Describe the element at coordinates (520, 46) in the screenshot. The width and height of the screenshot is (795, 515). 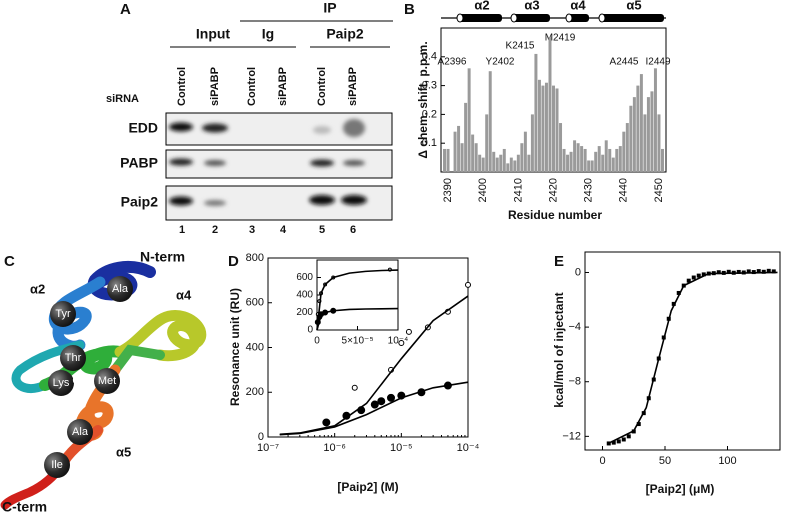
I see `annotation: K2415` at that location.